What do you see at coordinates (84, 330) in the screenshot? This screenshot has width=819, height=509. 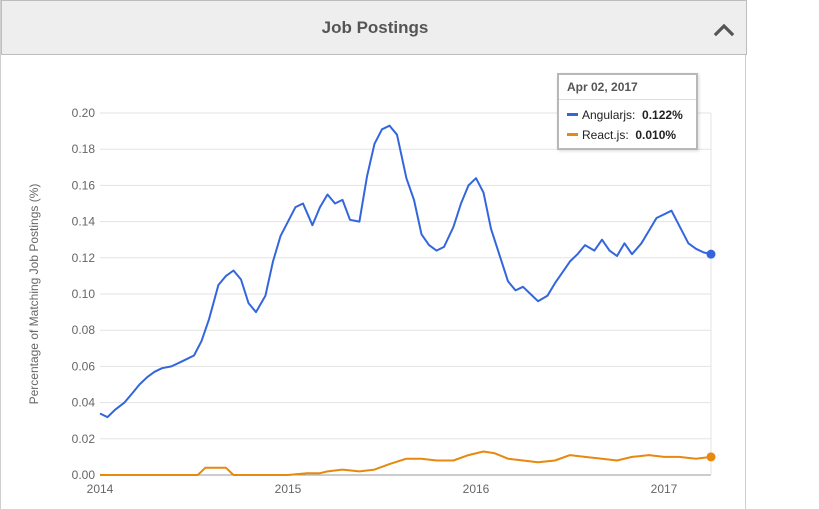 I see `y-tick-label: 0.08` at bounding box center [84, 330].